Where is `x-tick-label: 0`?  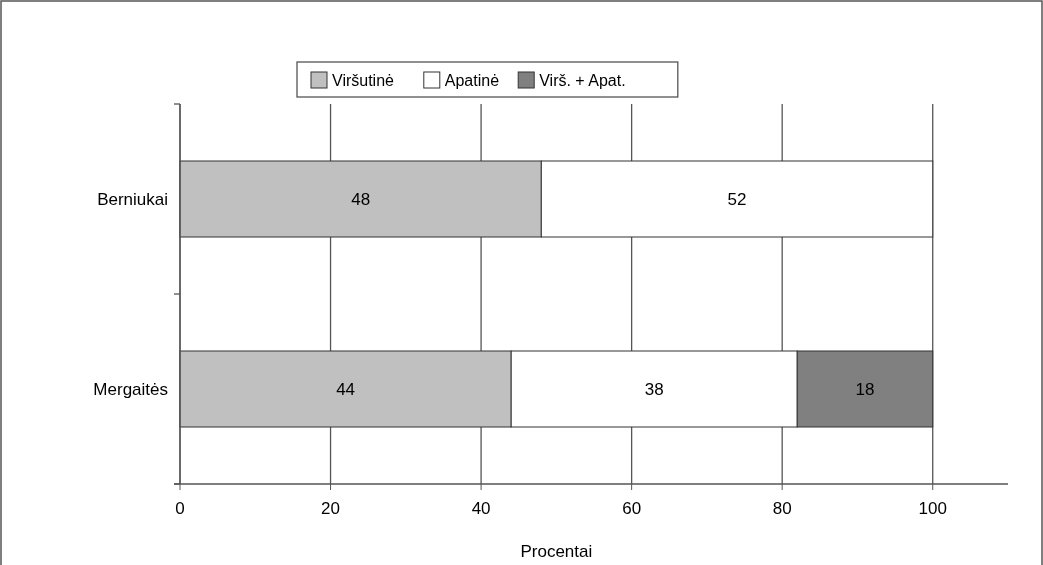
x-tick-label: 0 is located at coordinates (180, 508).